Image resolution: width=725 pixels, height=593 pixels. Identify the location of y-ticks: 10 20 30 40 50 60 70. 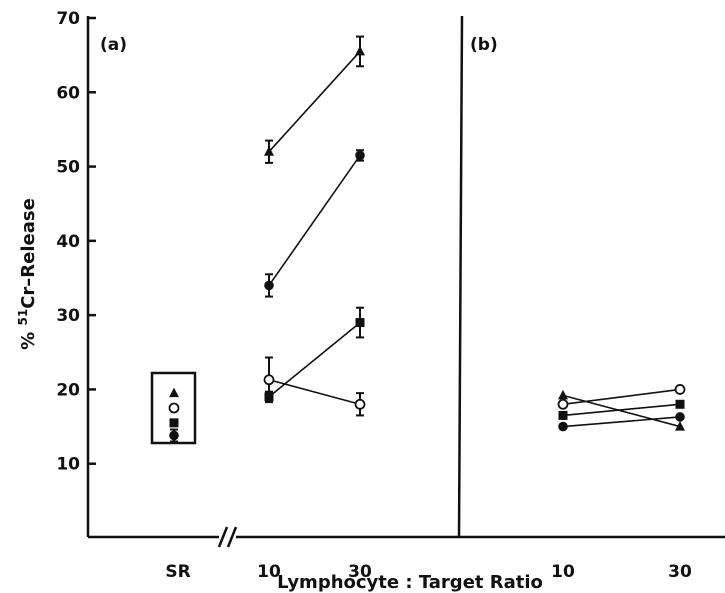
(76, 242).